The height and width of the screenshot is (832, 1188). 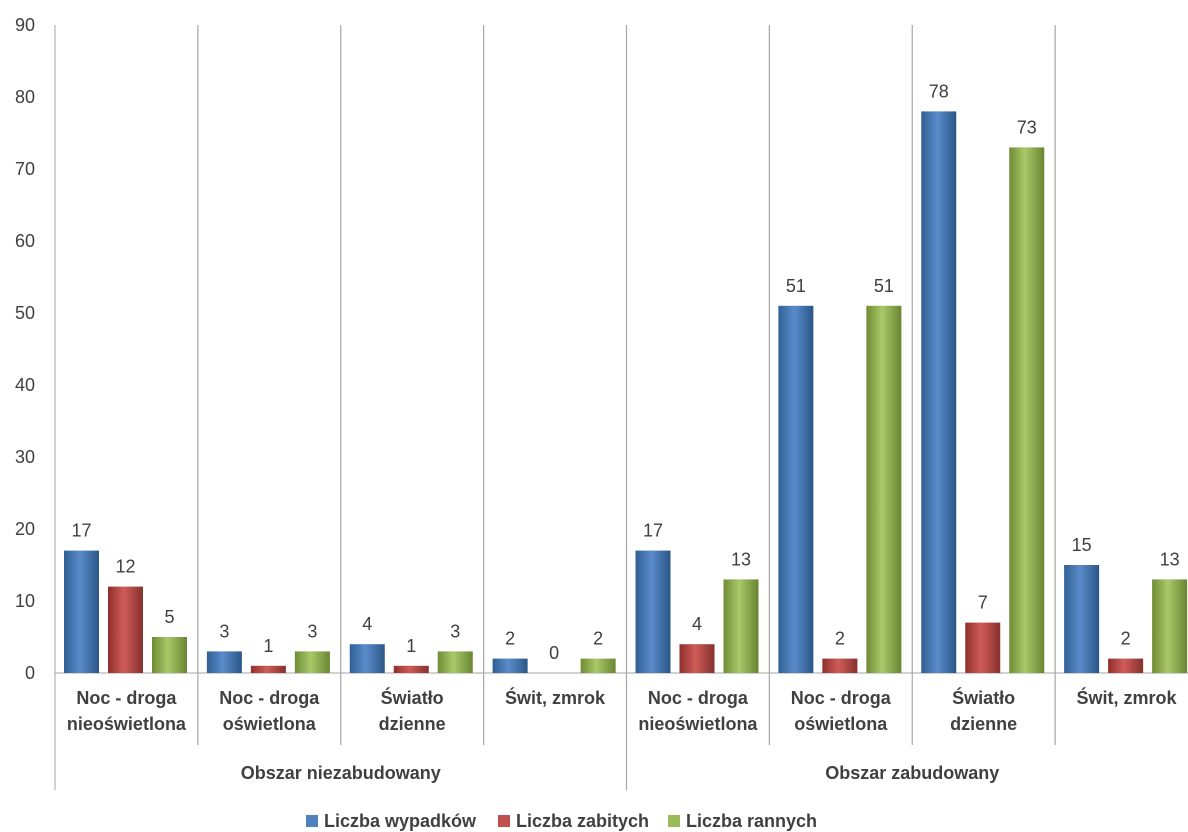 I want to click on y-tick-label: 20, so click(x=25, y=529).